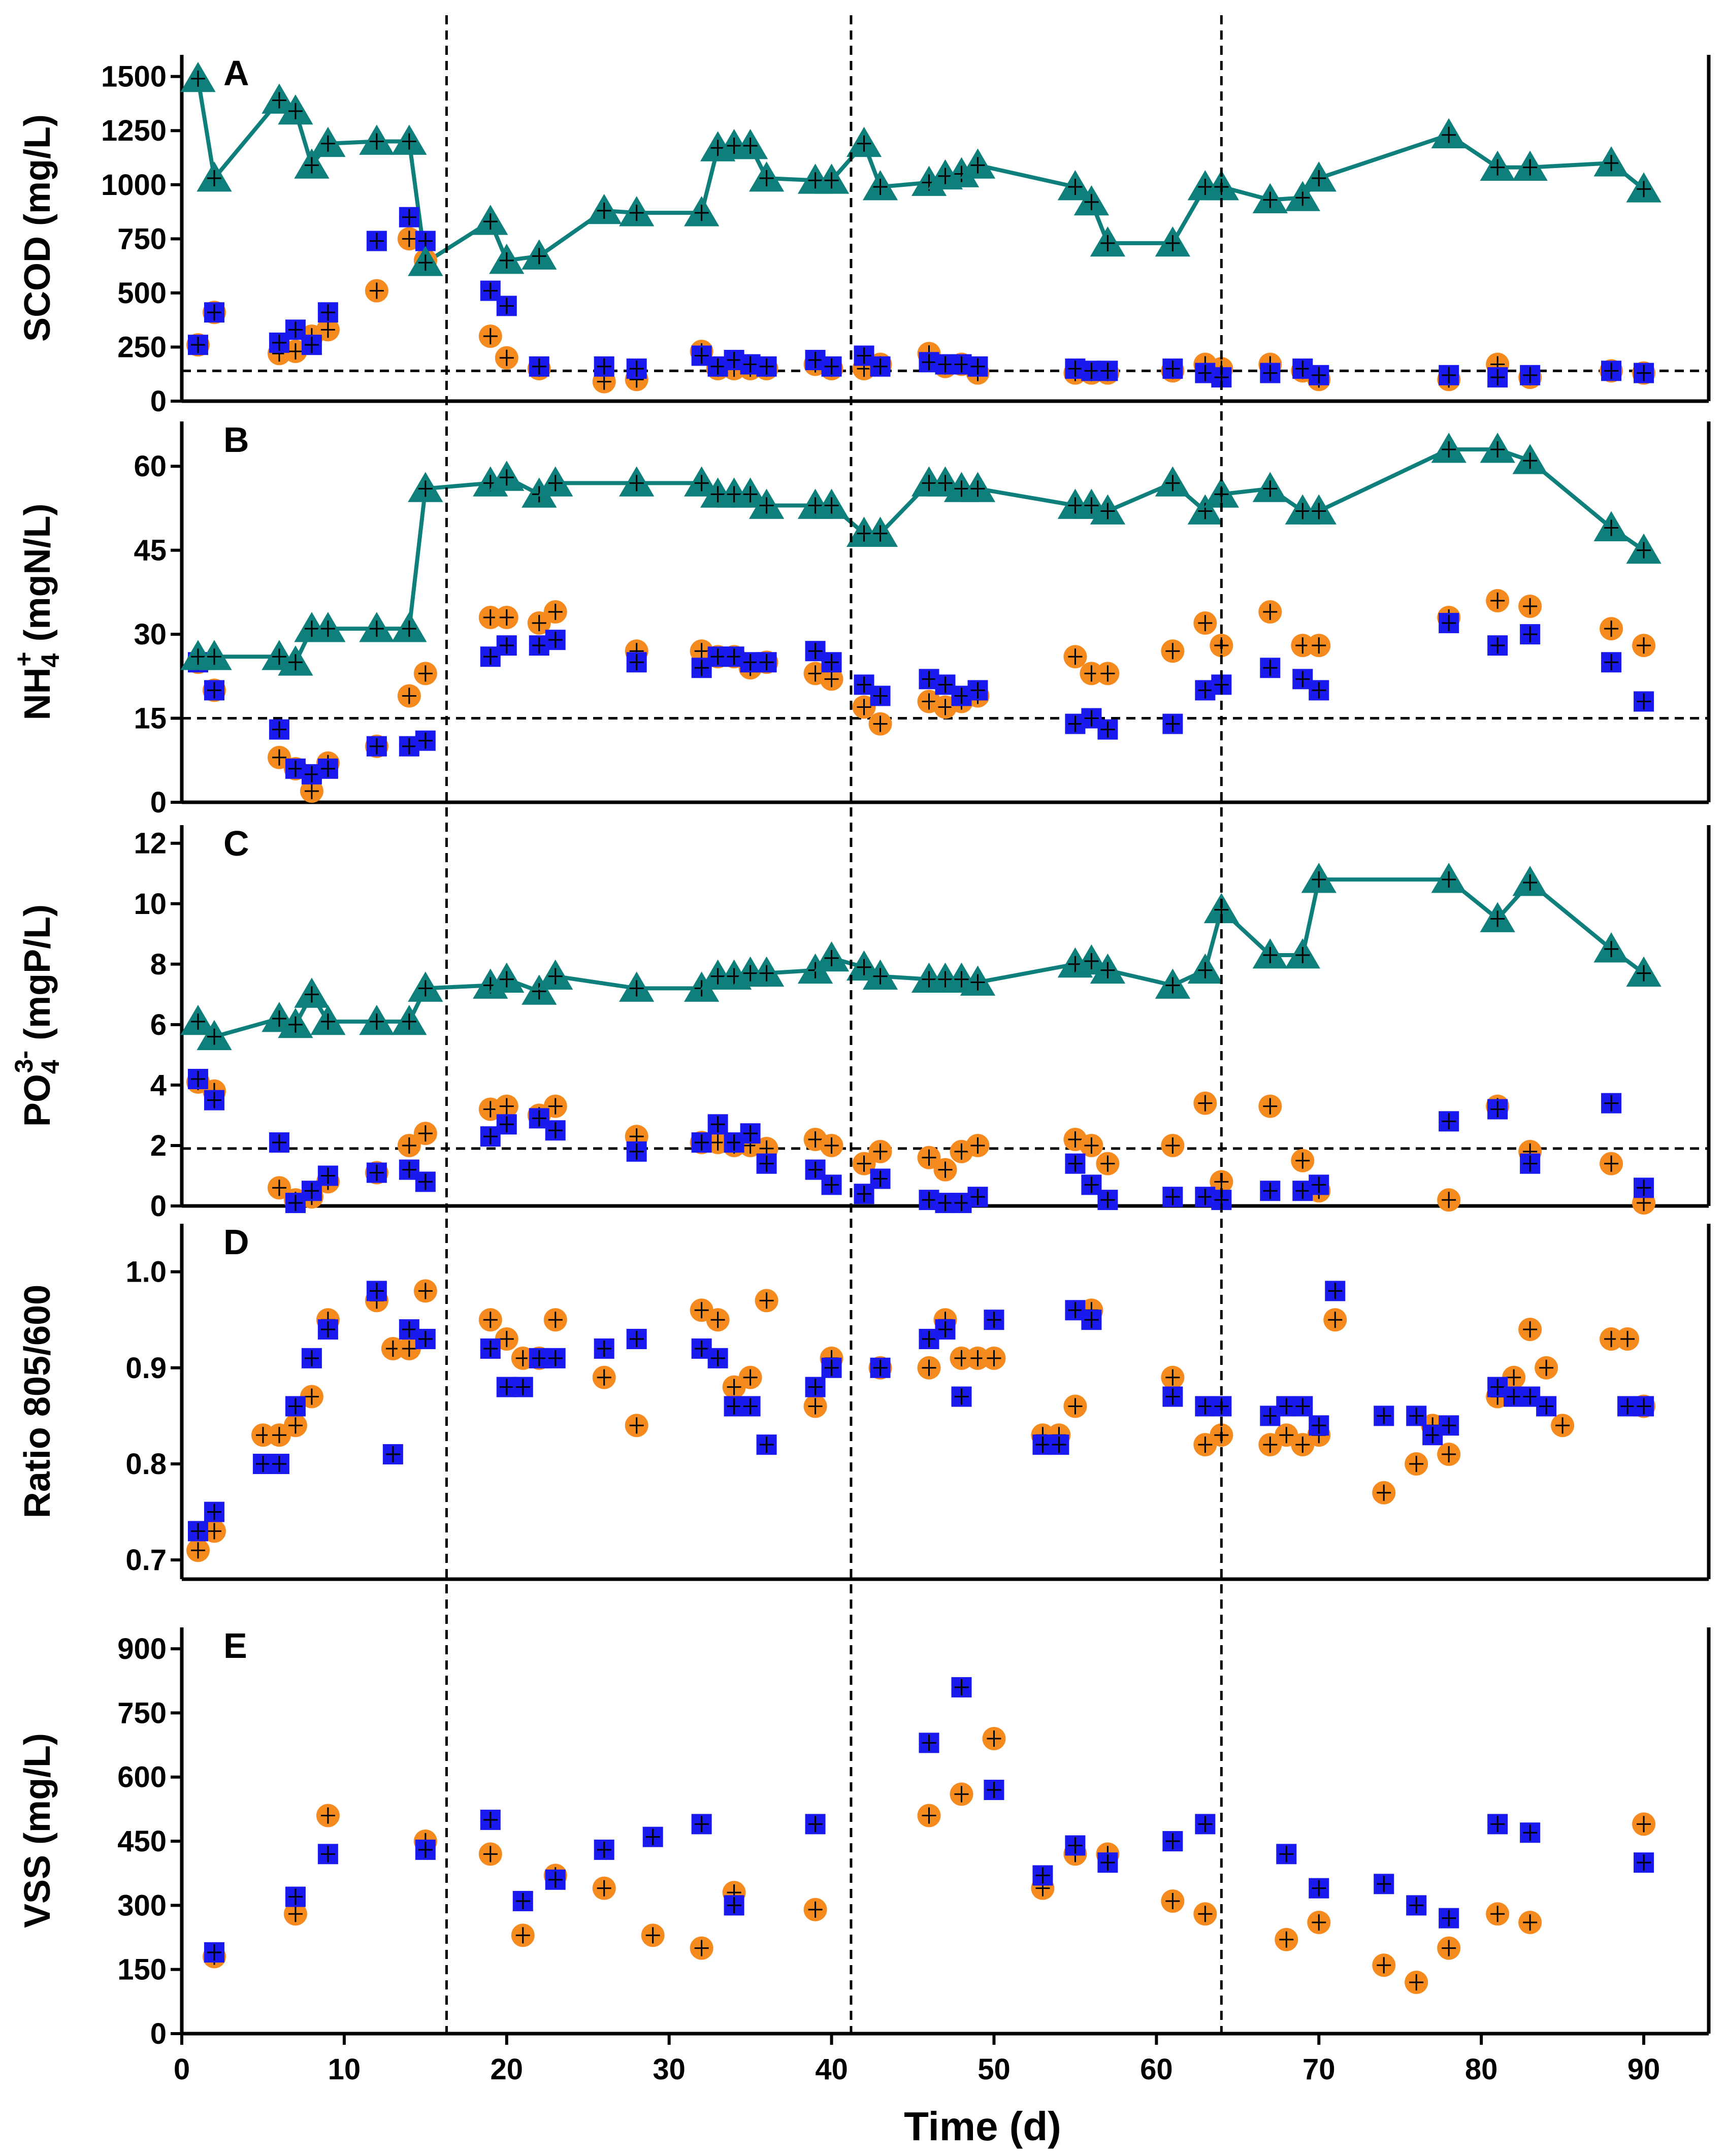  What do you see at coordinates (142, 1969) in the screenshot?
I see `y-tick-label: 150` at bounding box center [142, 1969].